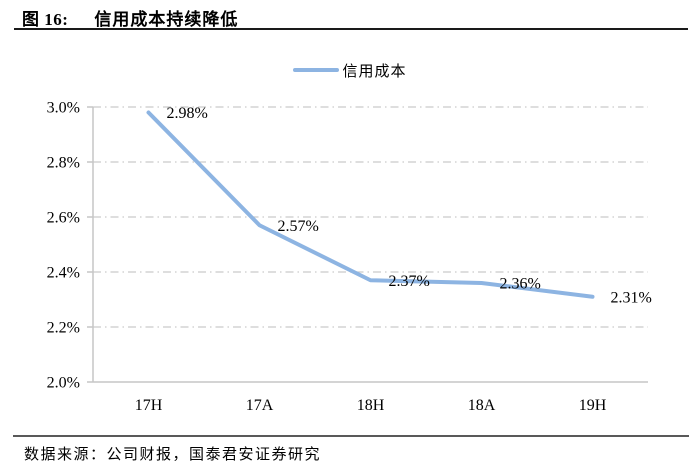 The height and width of the screenshot is (472, 700). Describe the element at coordinates (63, 218) in the screenshot. I see `y-axis-tick-label: 2.6%` at that location.